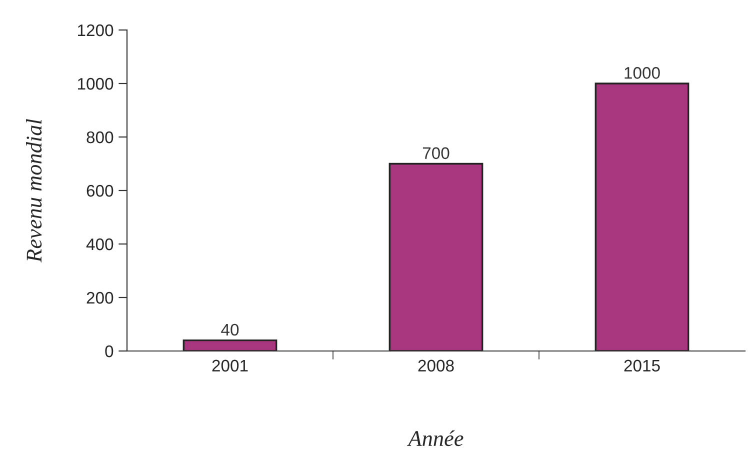  Describe the element at coordinates (100, 244) in the screenshot. I see `y-tick-label: 400` at that location.